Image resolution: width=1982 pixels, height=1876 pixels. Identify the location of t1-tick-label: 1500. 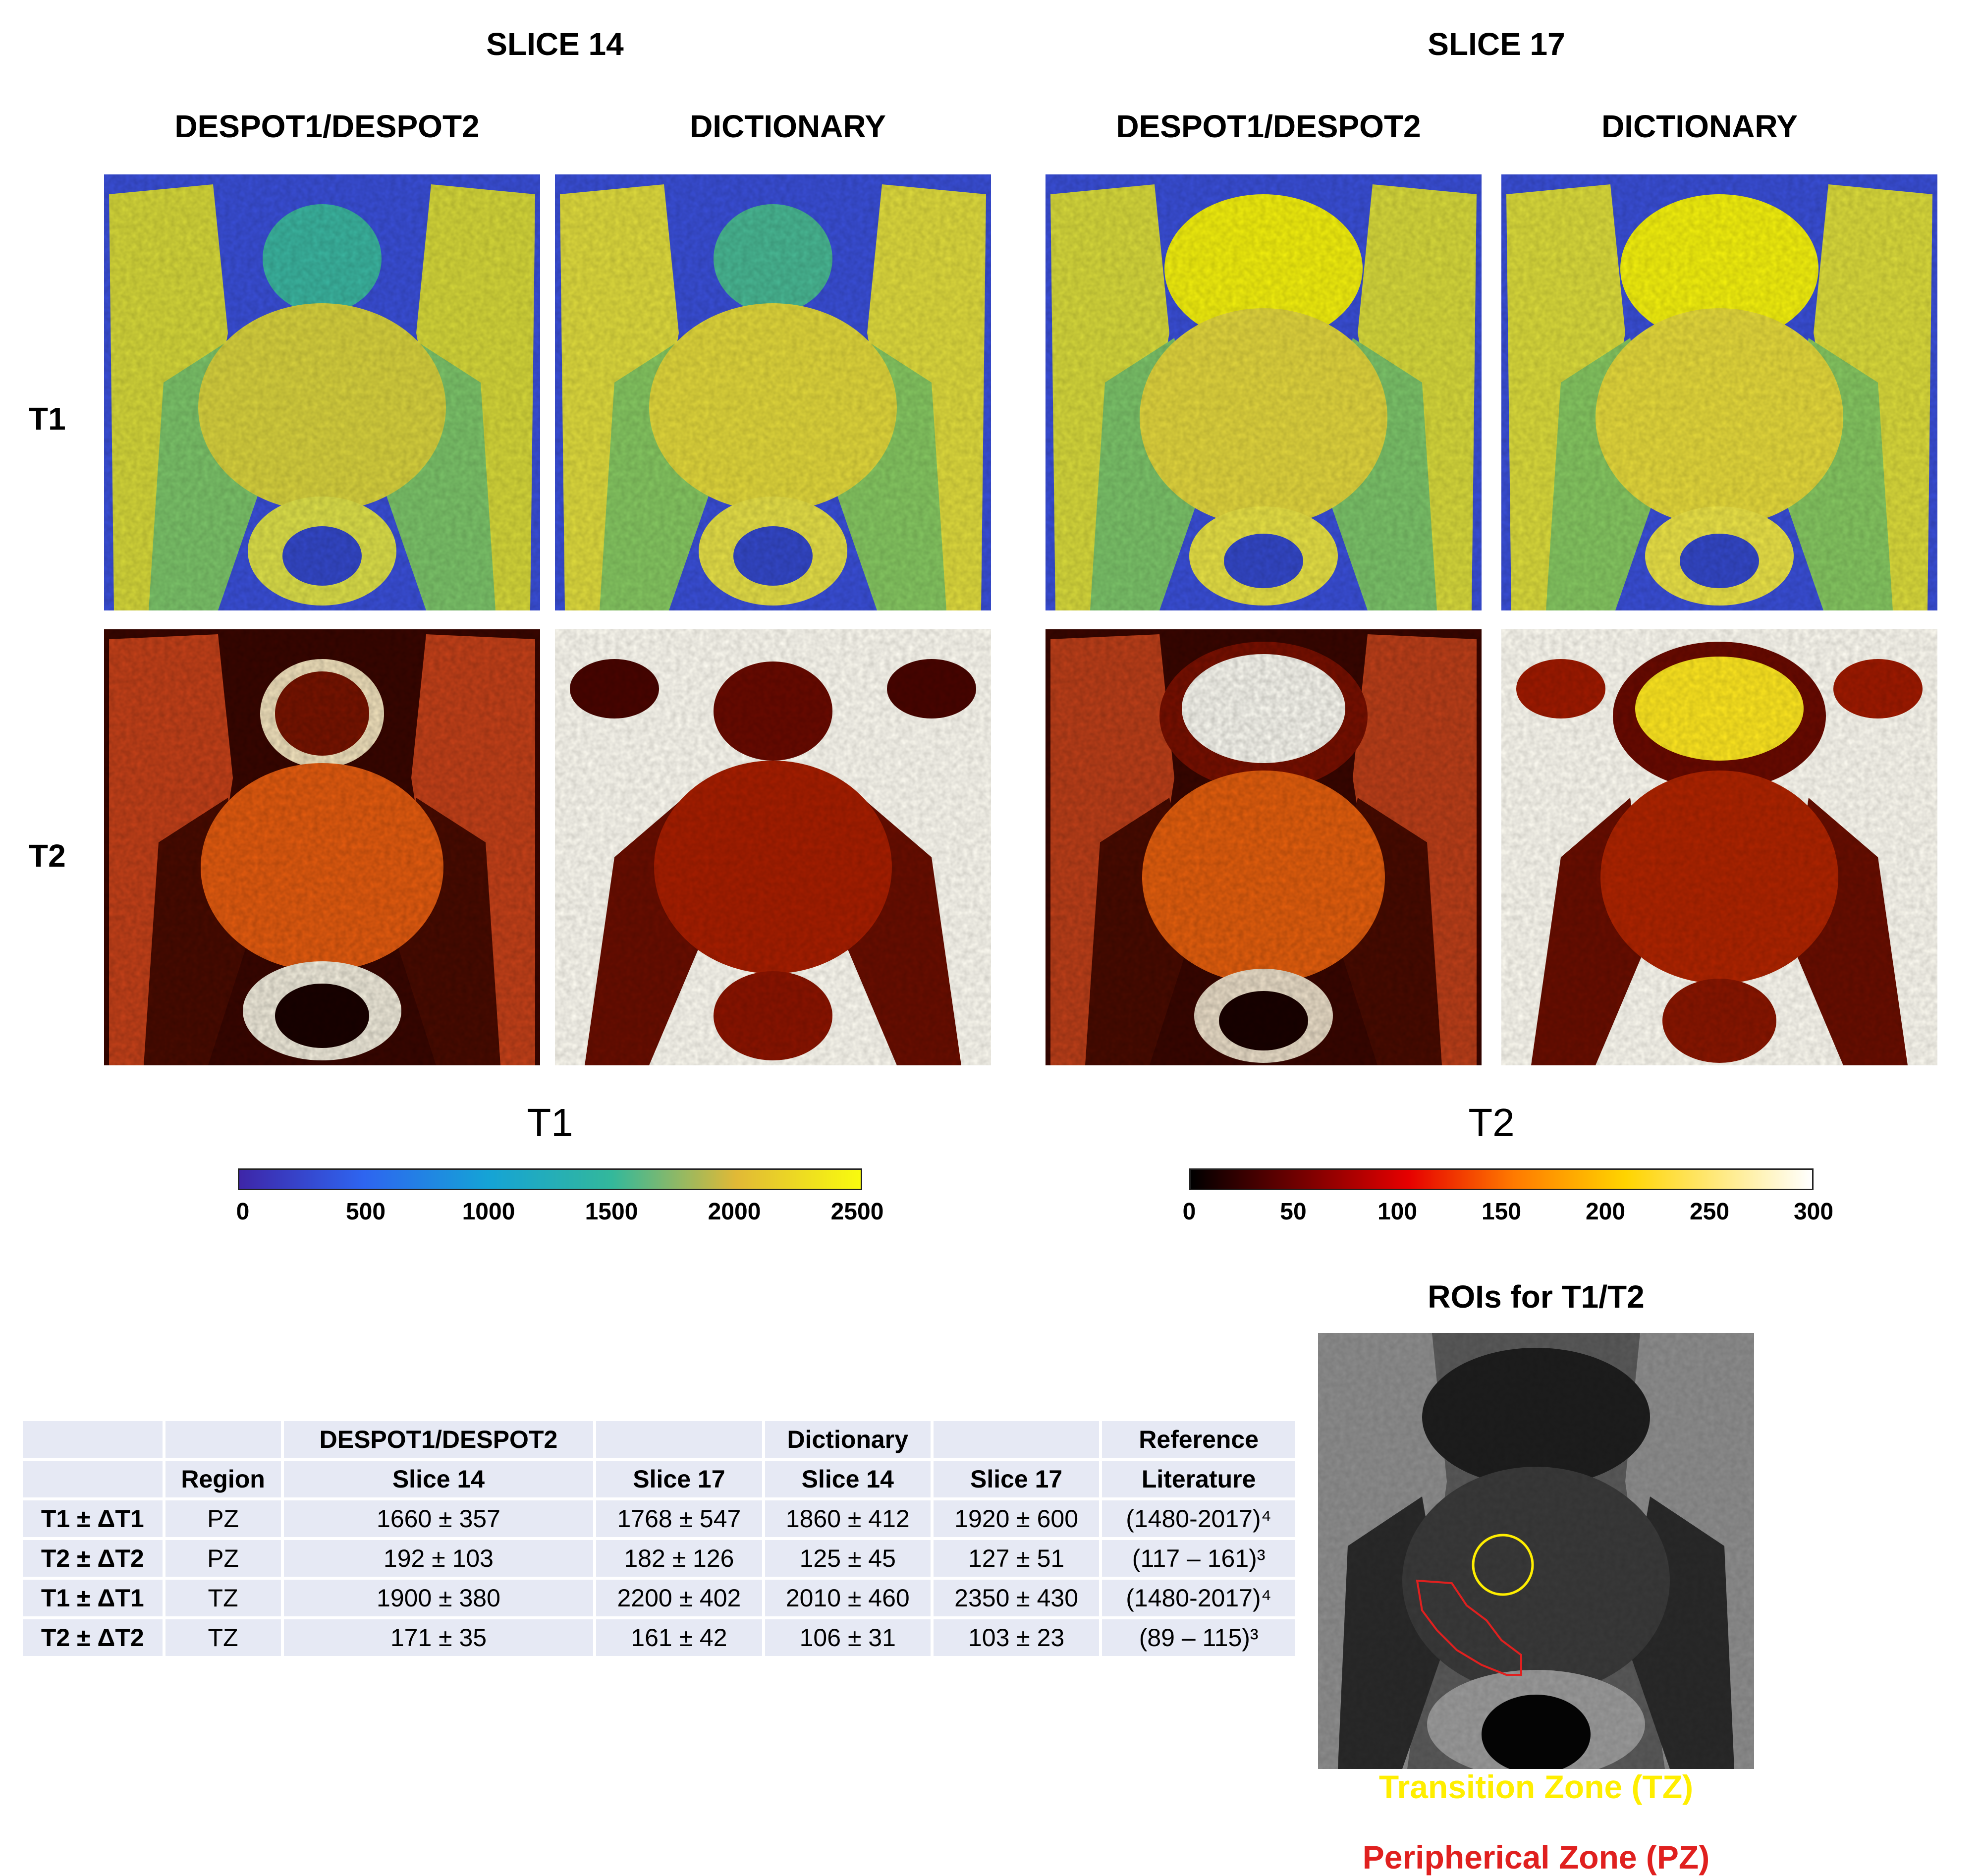
(611, 1212).